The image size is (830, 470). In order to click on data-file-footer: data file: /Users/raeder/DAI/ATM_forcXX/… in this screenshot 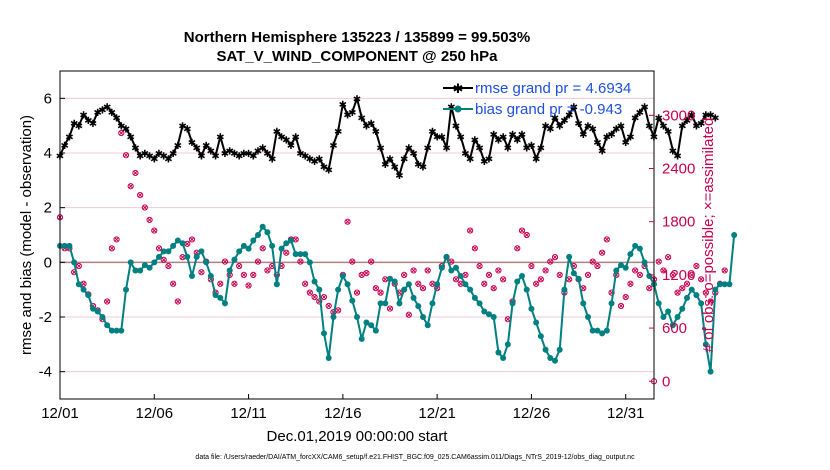, I will do `click(415, 457)`.